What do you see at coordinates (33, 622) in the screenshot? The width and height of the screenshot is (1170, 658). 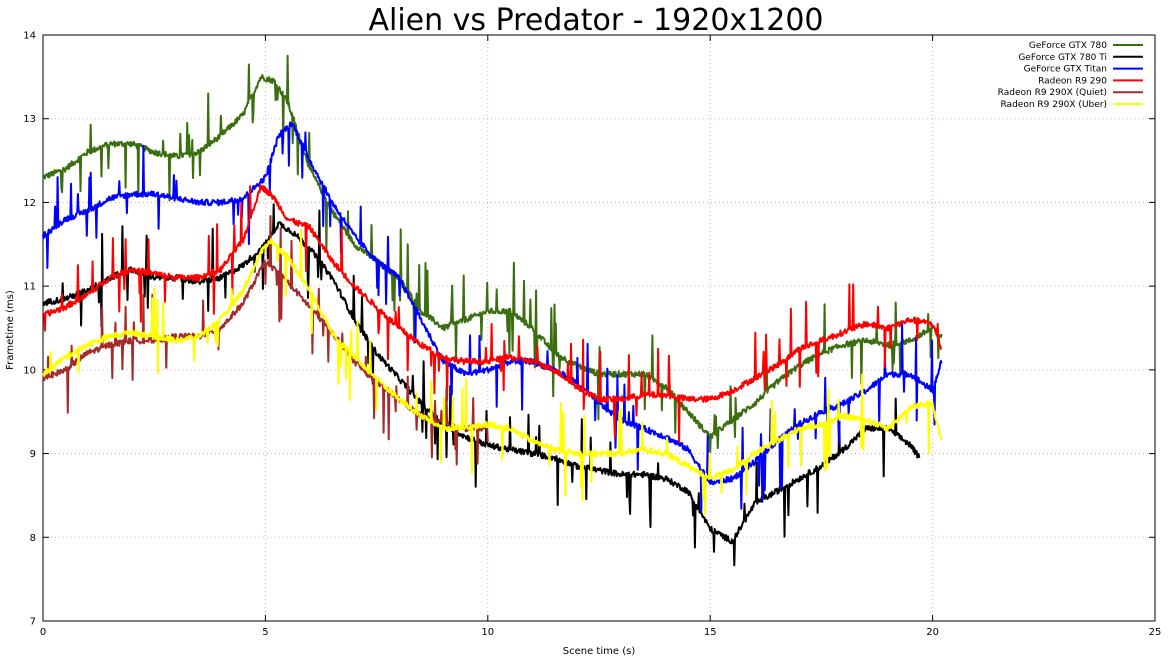 I see `y-tick-label: 7` at bounding box center [33, 622].